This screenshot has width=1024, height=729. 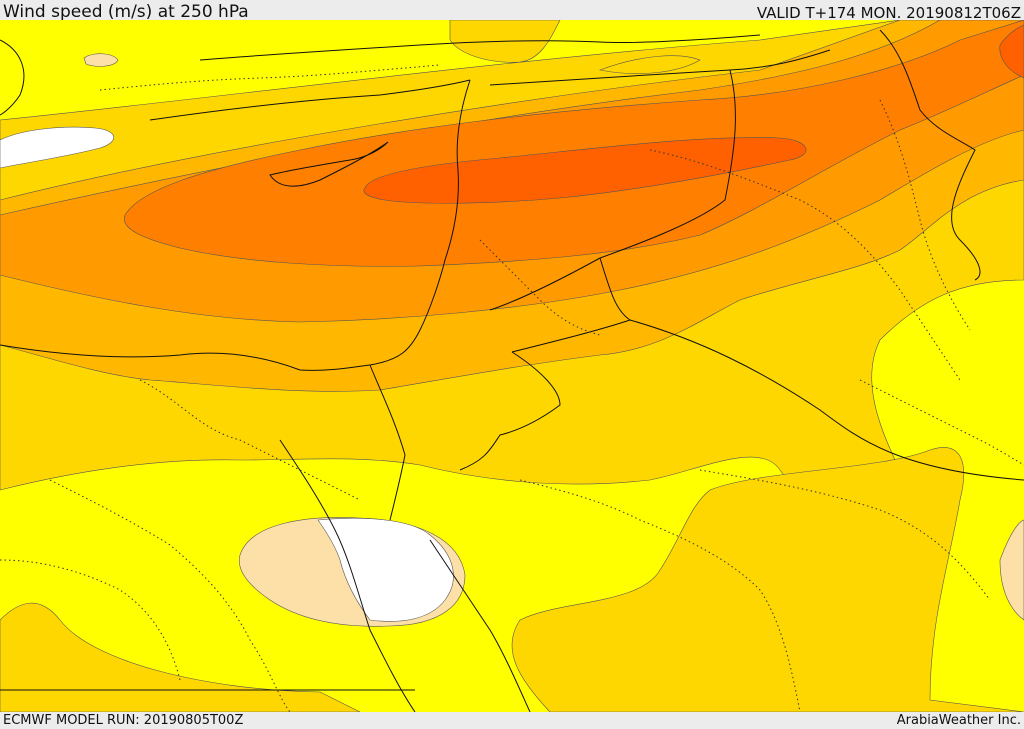 What do you see at coordinates (585, 170) in the screenshot?
I see `shading-band-max` at bounding box center [585, 170].